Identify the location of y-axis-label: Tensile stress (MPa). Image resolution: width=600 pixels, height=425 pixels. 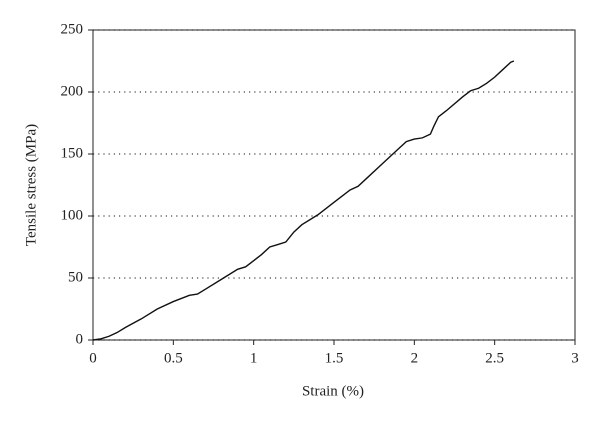
(31, 185).